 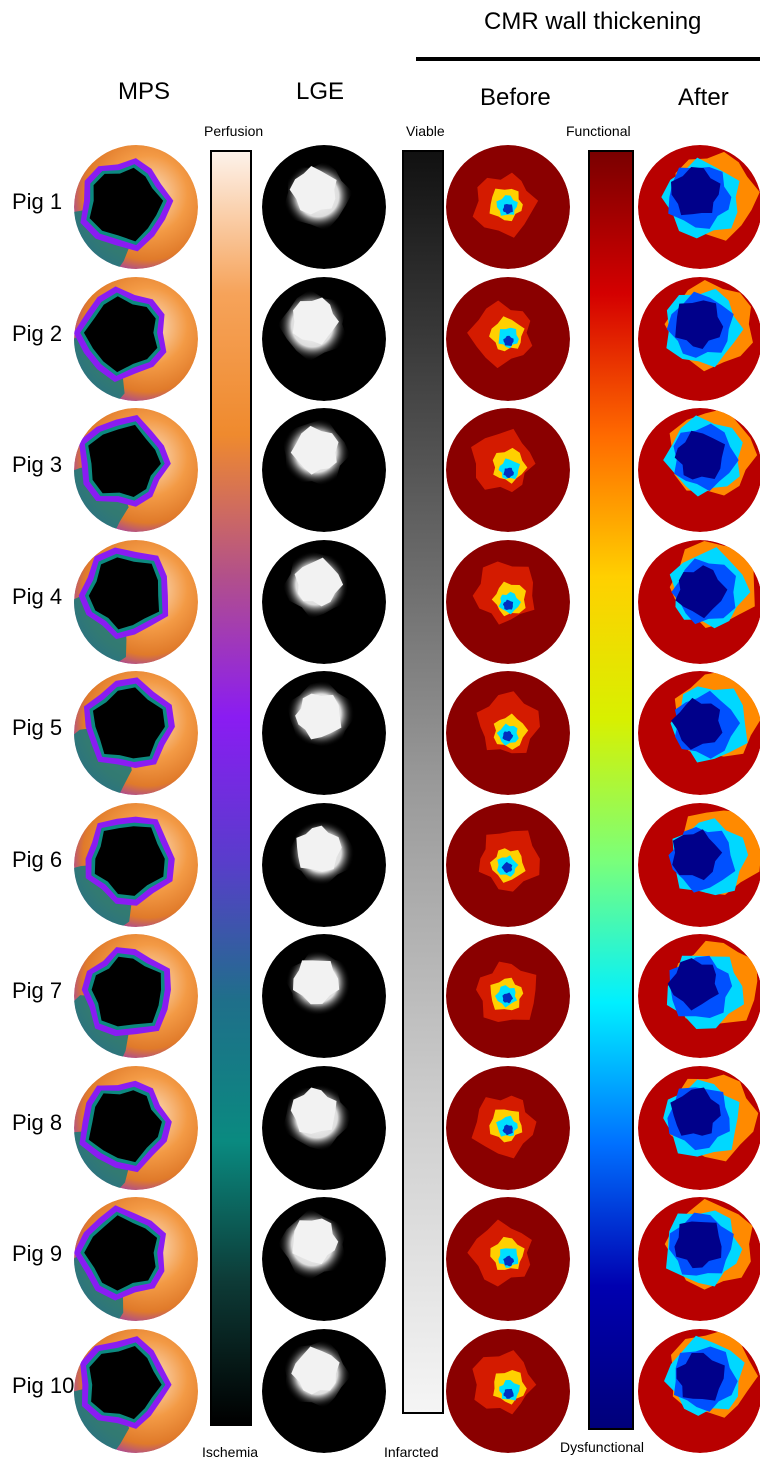 What do you see at coordinates (37, 1253) in the screenshot?
I see `row-label: Pig 9` at bounding box center [37, 1253].